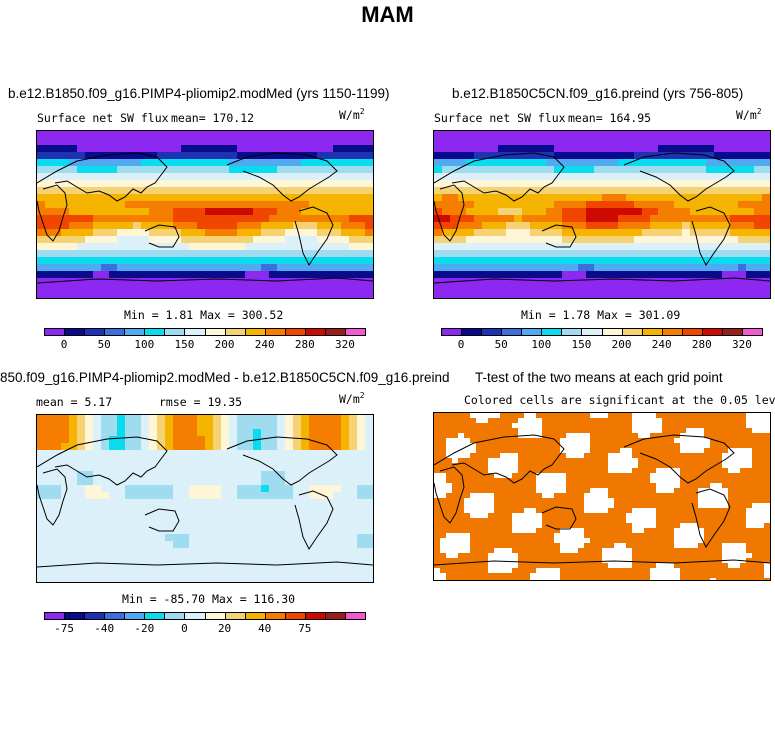 This screenshot has width=775, height=732. Describe the element at coordinates (355, 332) in the screenshot. I see `top-left-colorbar-cell` at that location.